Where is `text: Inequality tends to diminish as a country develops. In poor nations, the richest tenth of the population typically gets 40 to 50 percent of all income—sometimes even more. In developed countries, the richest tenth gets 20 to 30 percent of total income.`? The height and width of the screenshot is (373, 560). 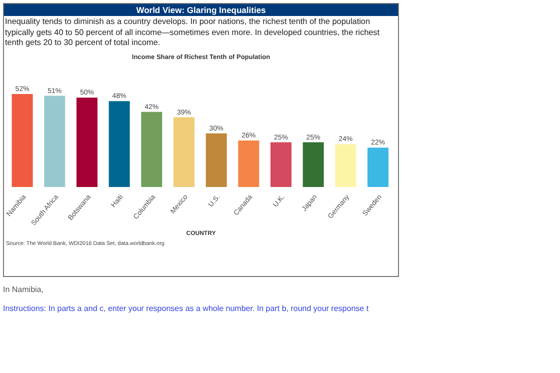 text: Inequality tends to diminish as a country develops. In poor nations, the richest tenth of the population typically gets 40 to 50 percent of all income—sometimes even more. In developed countries, the richest tenth gets 20 to 30 percent of total income. is located at coordinates (192, 32).